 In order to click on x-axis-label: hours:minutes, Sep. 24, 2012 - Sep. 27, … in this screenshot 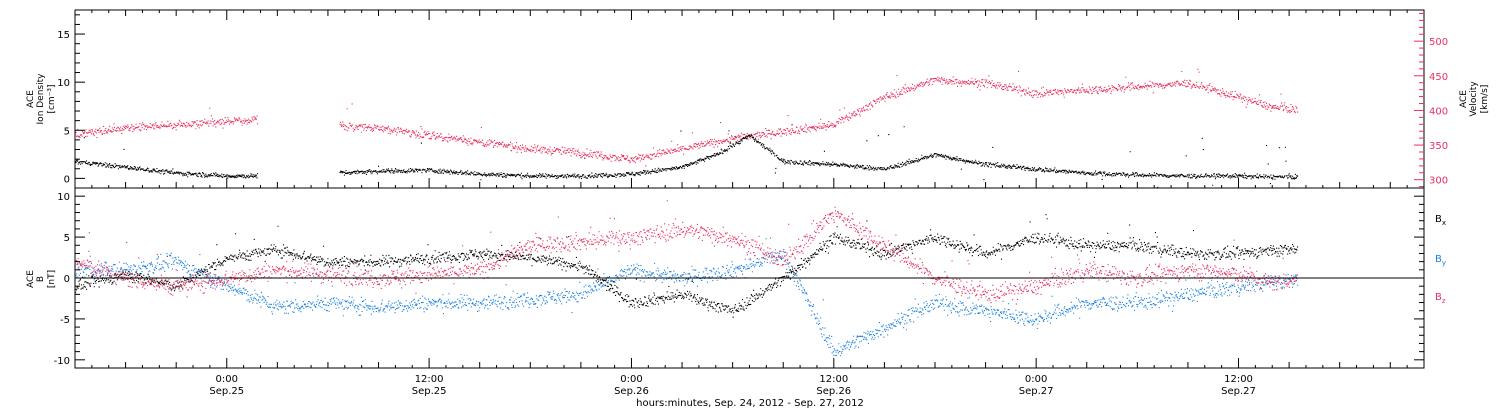, I will do `click(750, 403)`.